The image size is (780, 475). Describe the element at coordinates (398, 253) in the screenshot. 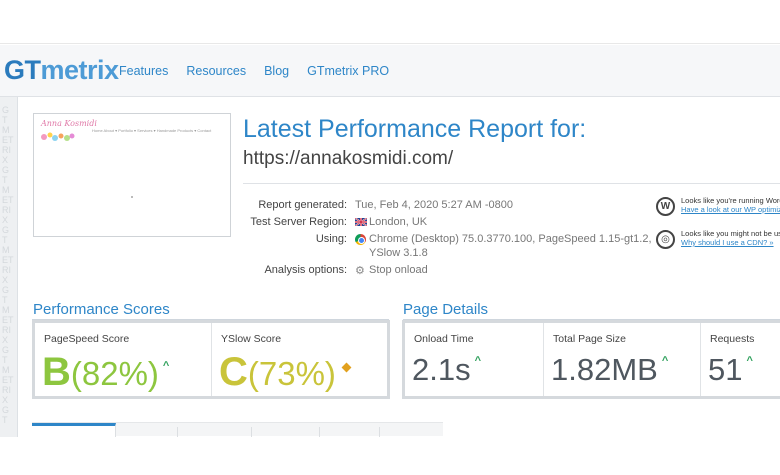

I see `value-using-line2: YSlow 3.1.8` at that location.